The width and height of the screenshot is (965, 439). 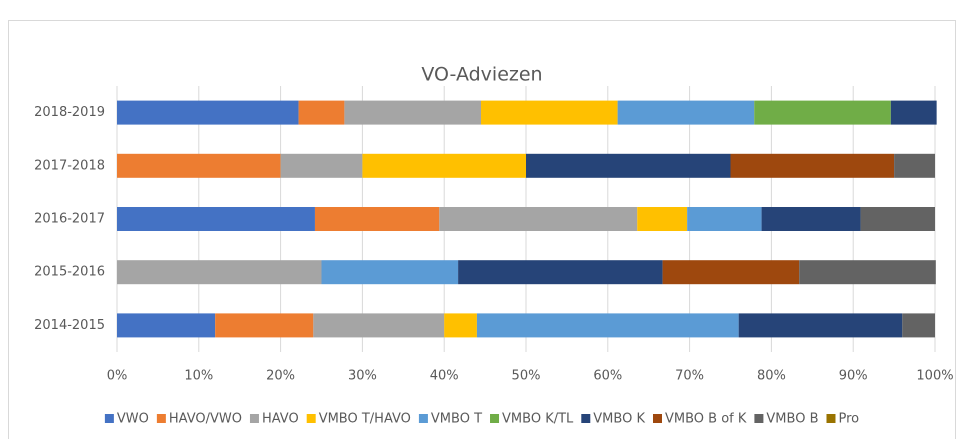 What do you see at coordinates (771, 376) in the screenshot?
I see `x-tick-label: 80%` at bounding box center [771, 376].